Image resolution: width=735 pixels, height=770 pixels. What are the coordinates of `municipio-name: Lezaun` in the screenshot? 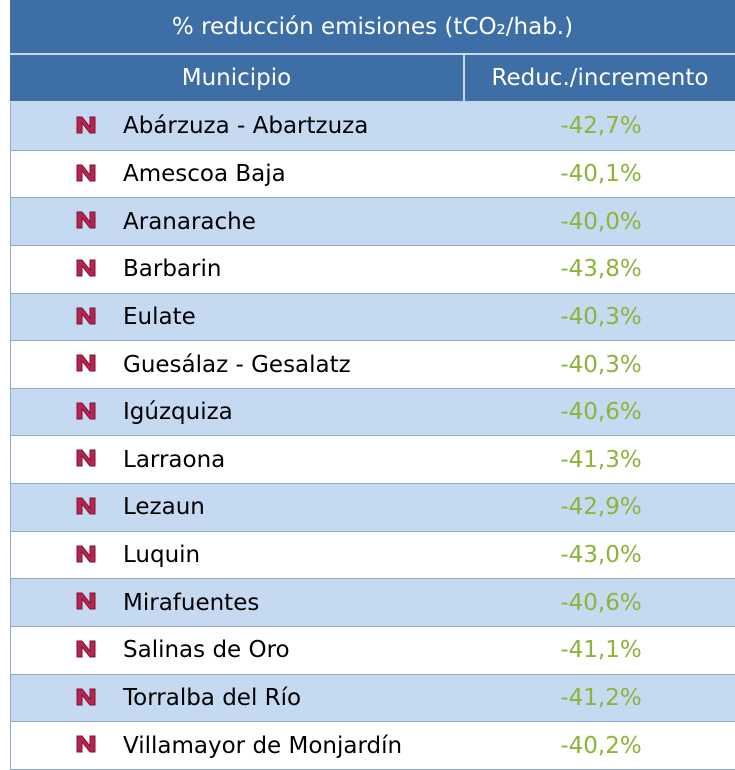 It's located at (164, 507).